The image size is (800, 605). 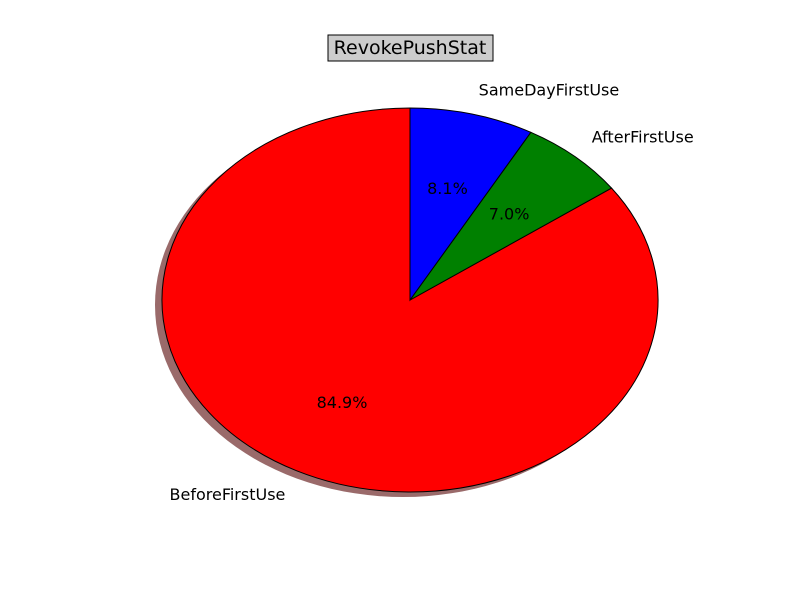 I want to click on chart-title: RevokePushStat, so click(x=410, y=48).